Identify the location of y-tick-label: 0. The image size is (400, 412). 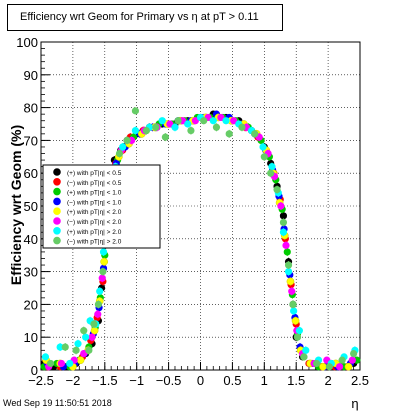
(34, 370).